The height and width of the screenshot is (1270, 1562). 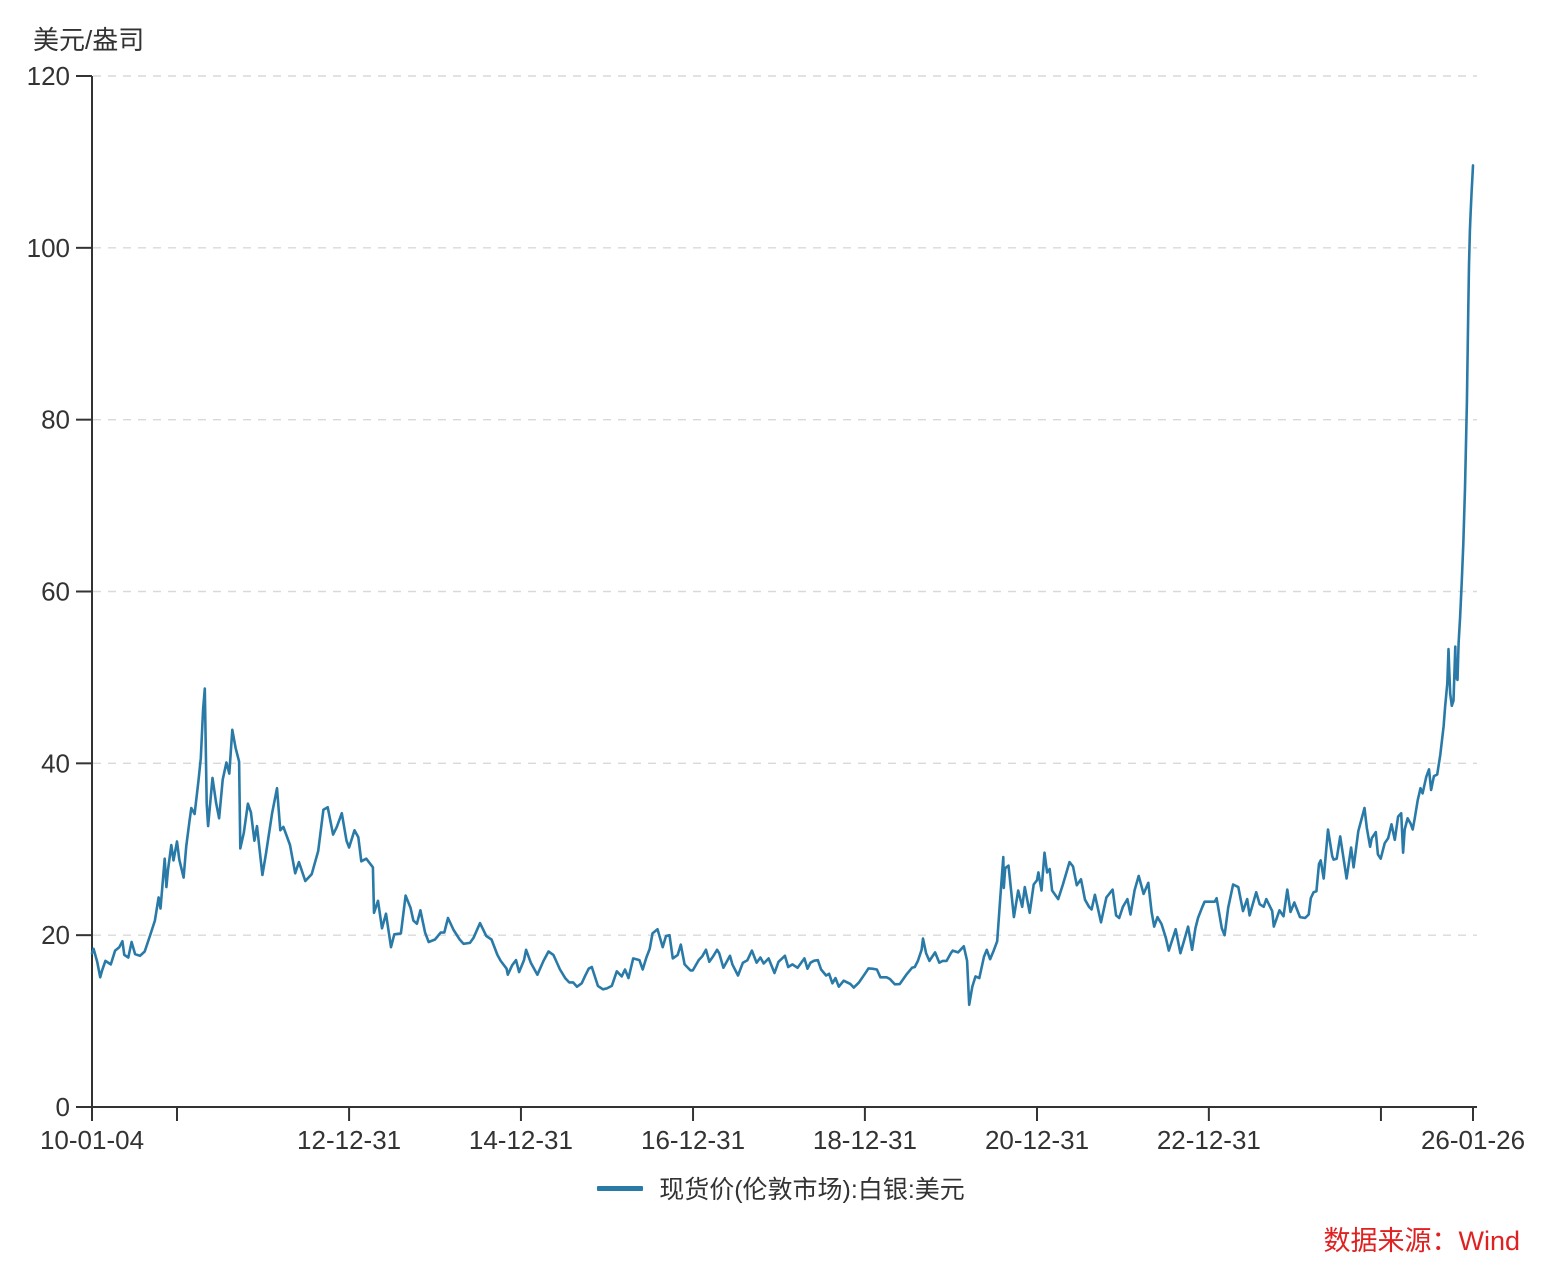 What do you see at coordinates (1473, 1140) in the screenshot?
I see `x-tick-label: 26-01-26` at bounding box center [1473, 1140].